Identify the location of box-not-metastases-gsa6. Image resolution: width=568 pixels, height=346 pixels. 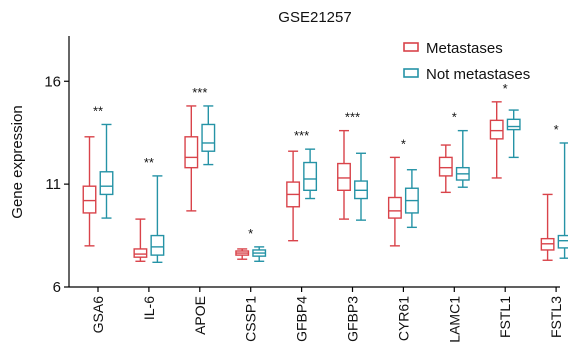
(106, 171).